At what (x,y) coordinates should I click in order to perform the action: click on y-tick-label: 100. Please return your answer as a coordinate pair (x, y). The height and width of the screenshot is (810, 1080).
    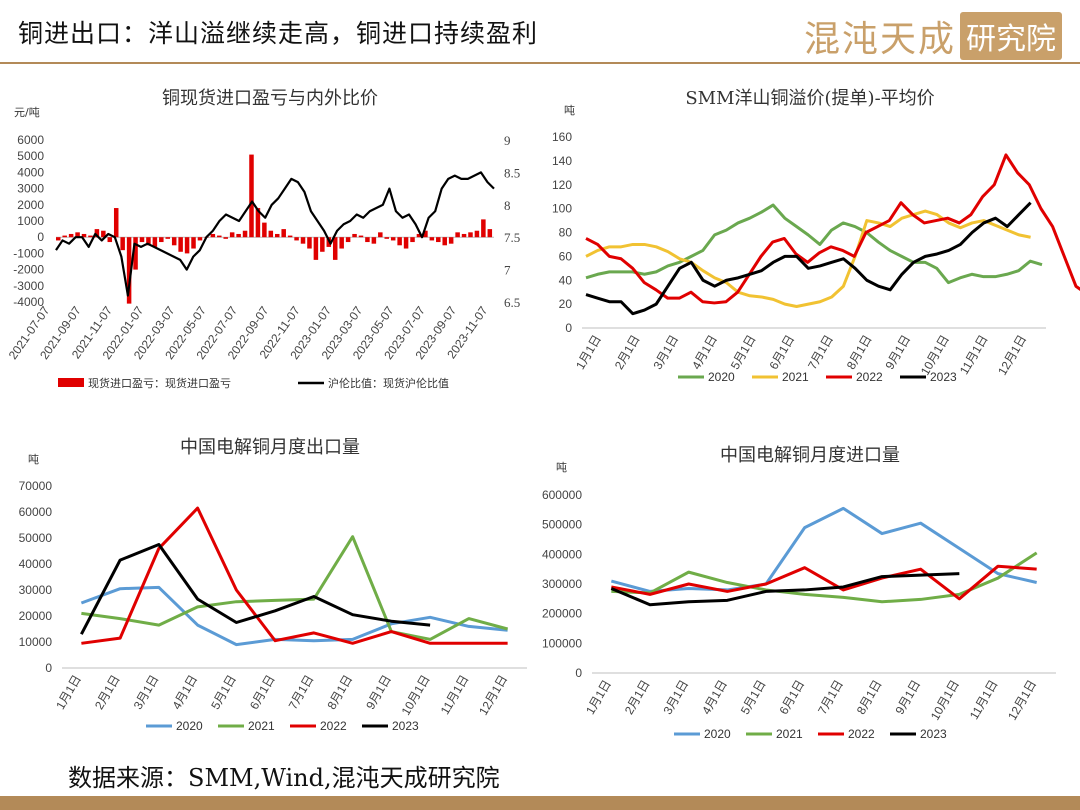
    Looking at the image, I should click on (562, 209).